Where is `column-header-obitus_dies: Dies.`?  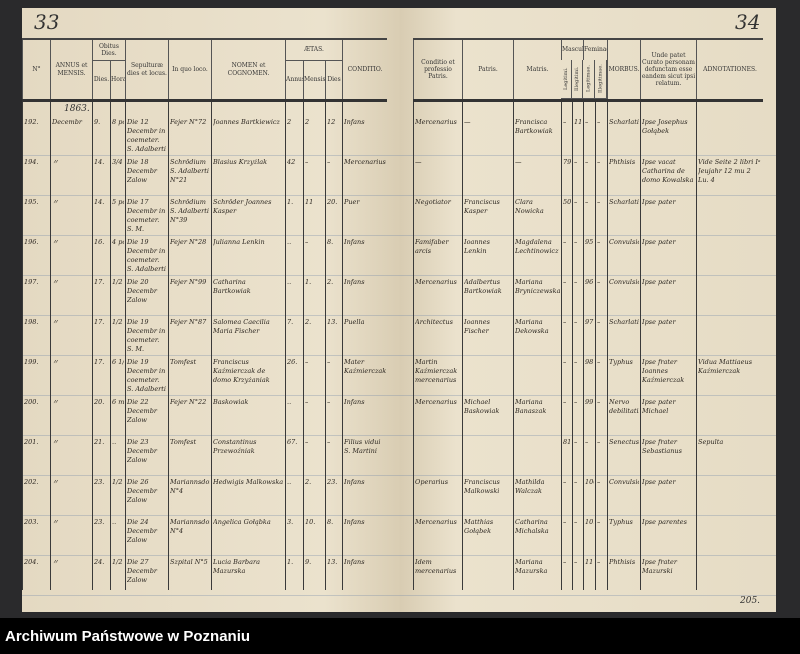 column-header-obitus_dies: Dies. is located at coordinates (101, 79).